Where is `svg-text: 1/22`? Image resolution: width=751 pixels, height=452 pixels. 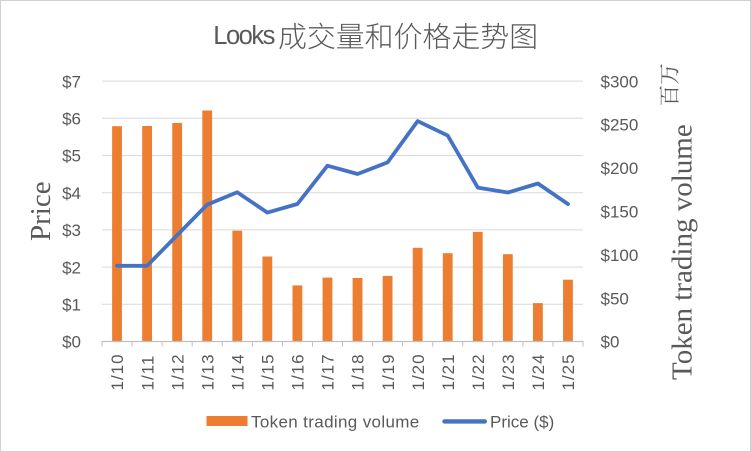
svg-text: 1/22 is located at coordinates (478, 371).